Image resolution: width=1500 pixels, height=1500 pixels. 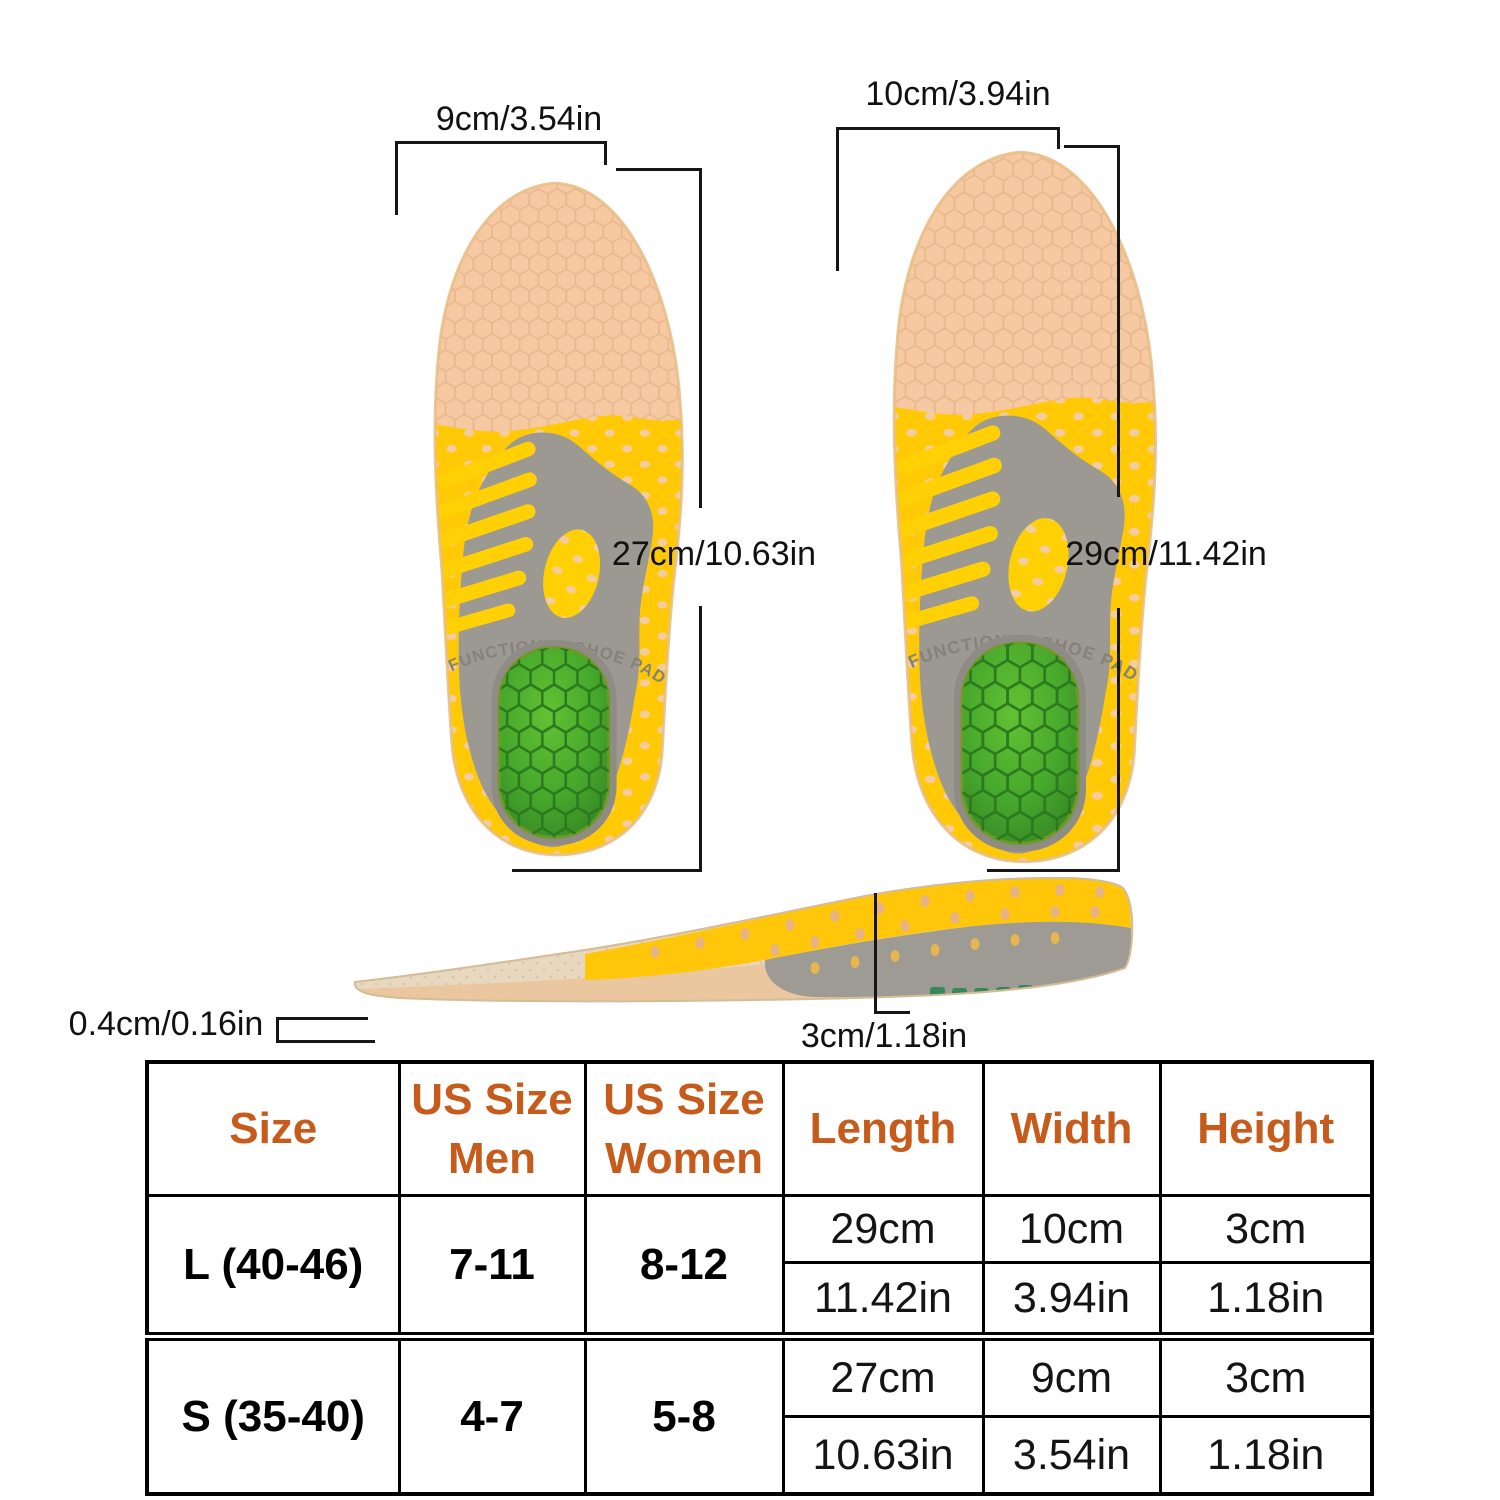 What do you see at coordinates (948, 128) in the screenshot?
I see `dimension-line-large-width` at bounding box center [948, 128].